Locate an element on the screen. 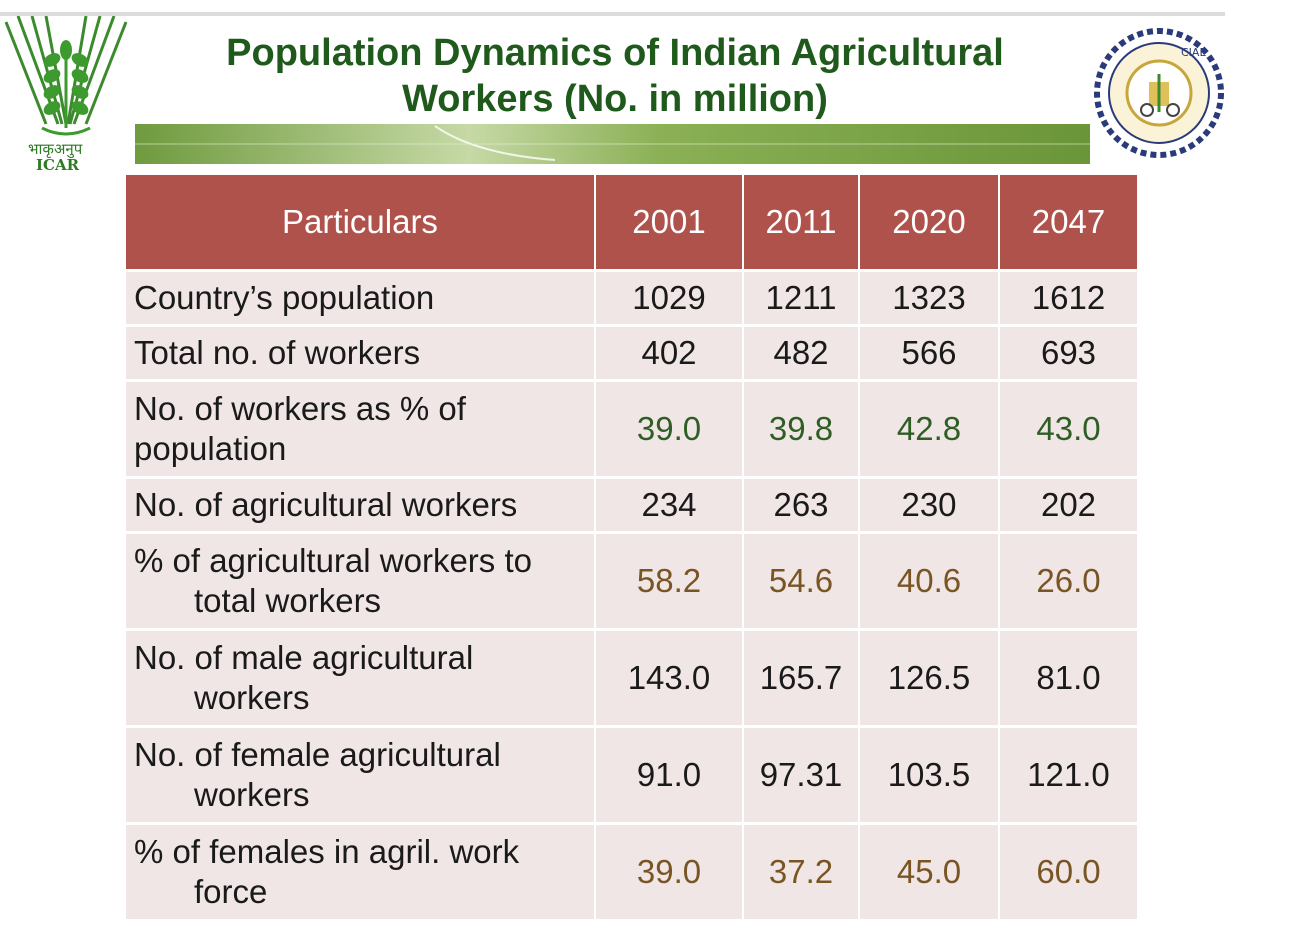 Image resolution: width=1289 pixels, height=945 pixels. cell-value: 40.6 is located at coordinates (929, 581).